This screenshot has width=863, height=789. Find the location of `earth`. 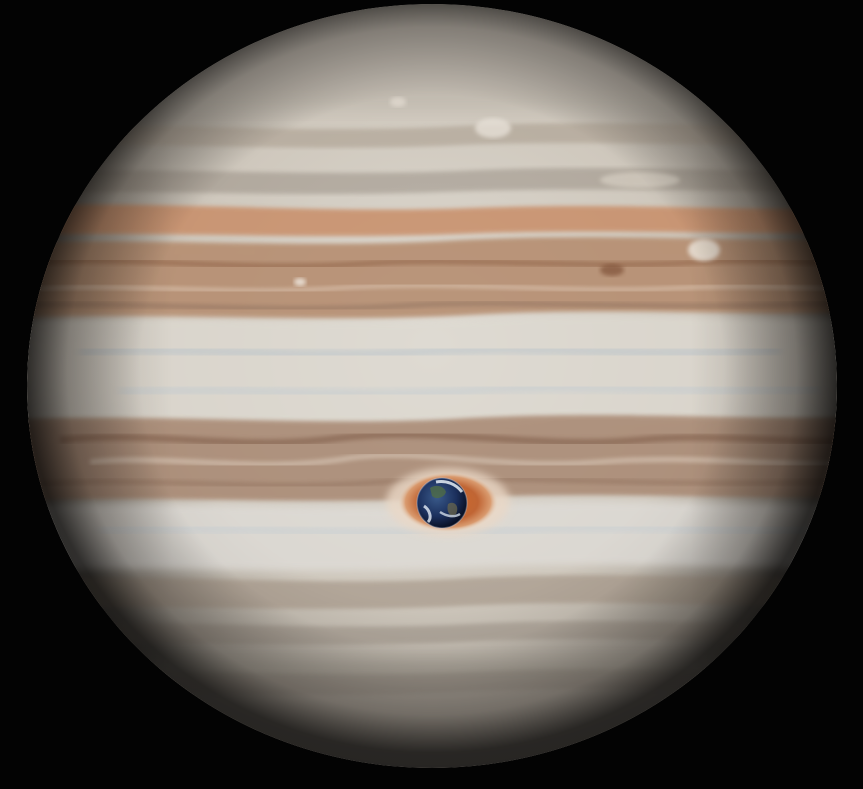

earth is located at coordinates (442, 503).